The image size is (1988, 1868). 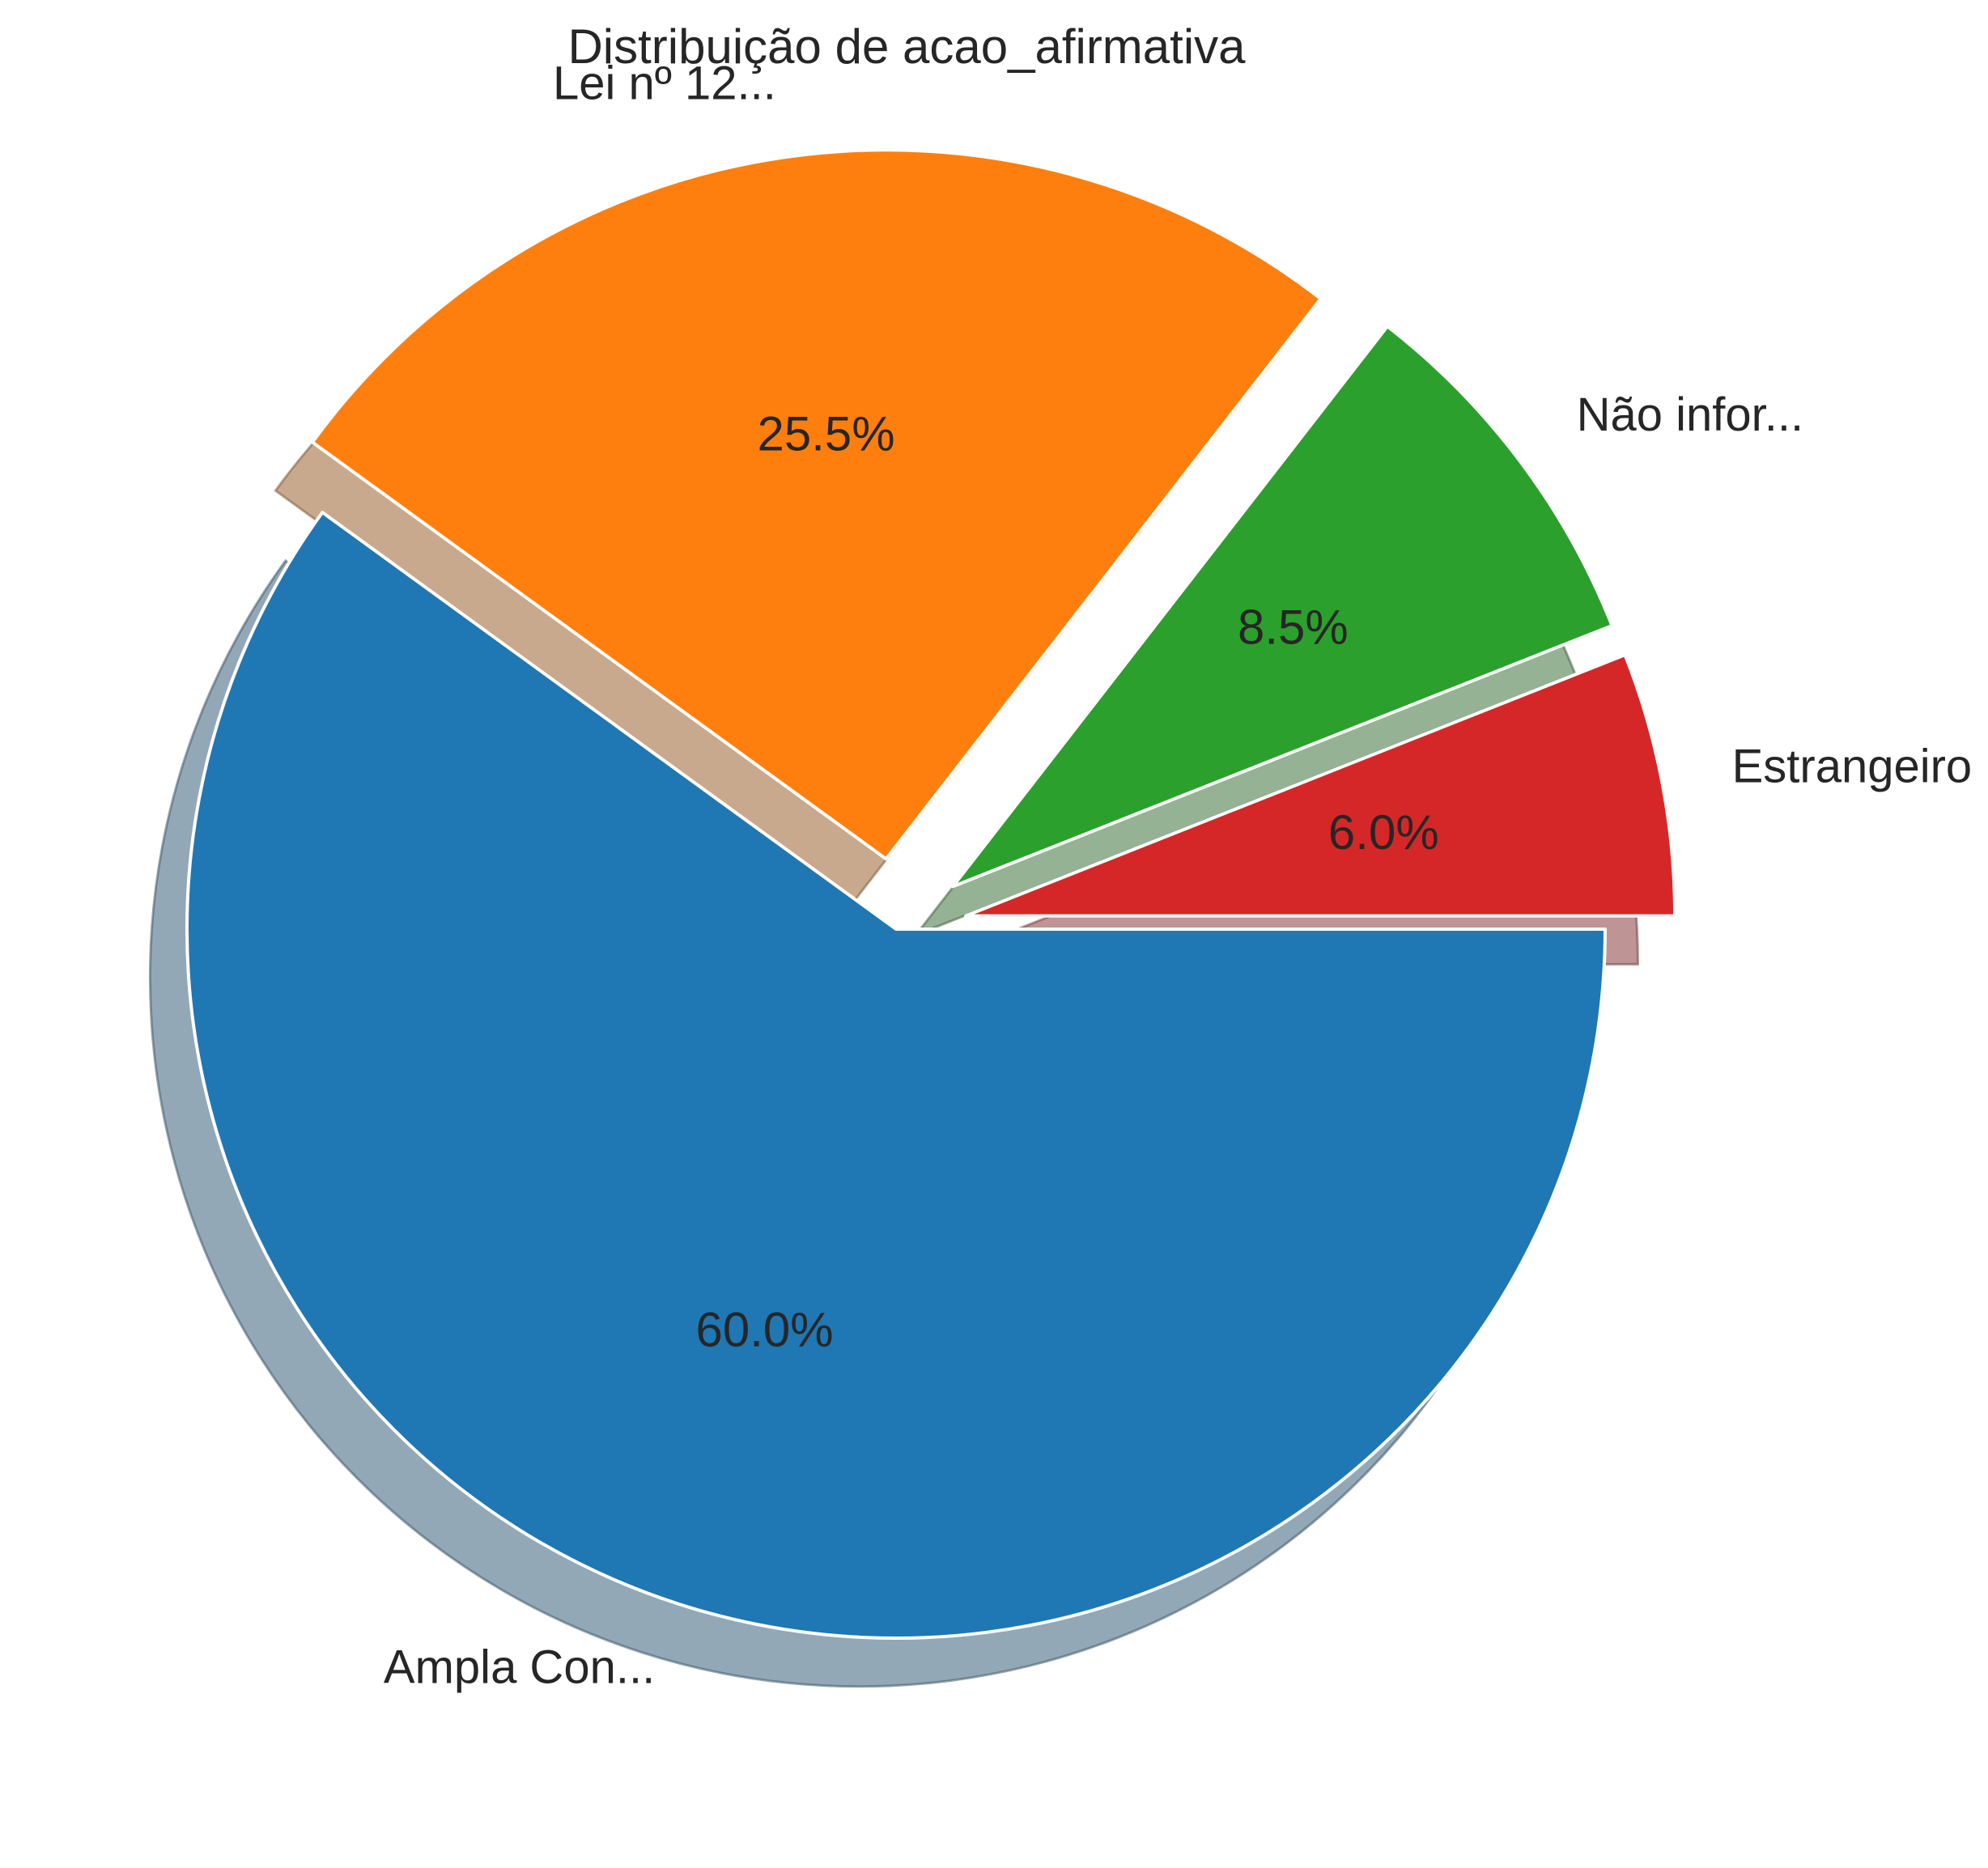 What do you see at coordinates (1853, 766) in the screenshot?
I see `slice-label-estrangeiro: Estrangeiro` at bounding box center [1853, 766].